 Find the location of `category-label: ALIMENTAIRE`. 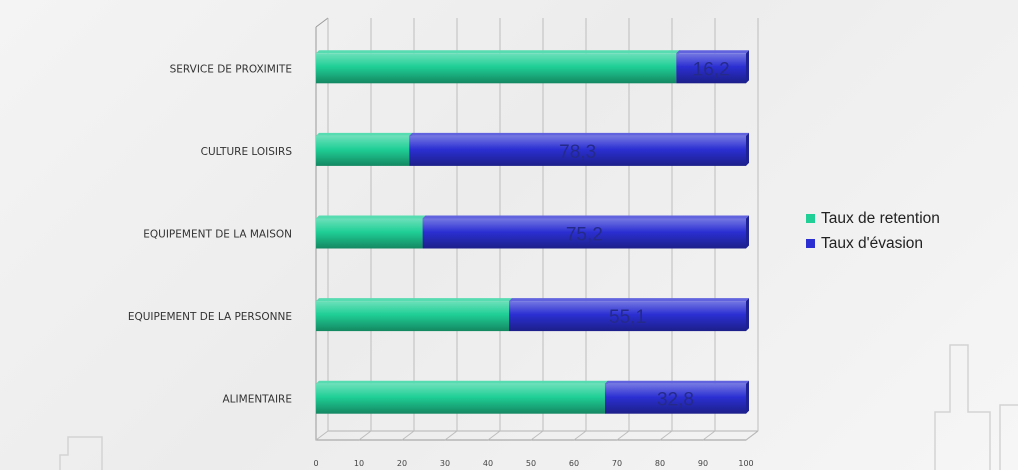

category-label: ALIMENTAIRE is located at coordinates (258, 400).